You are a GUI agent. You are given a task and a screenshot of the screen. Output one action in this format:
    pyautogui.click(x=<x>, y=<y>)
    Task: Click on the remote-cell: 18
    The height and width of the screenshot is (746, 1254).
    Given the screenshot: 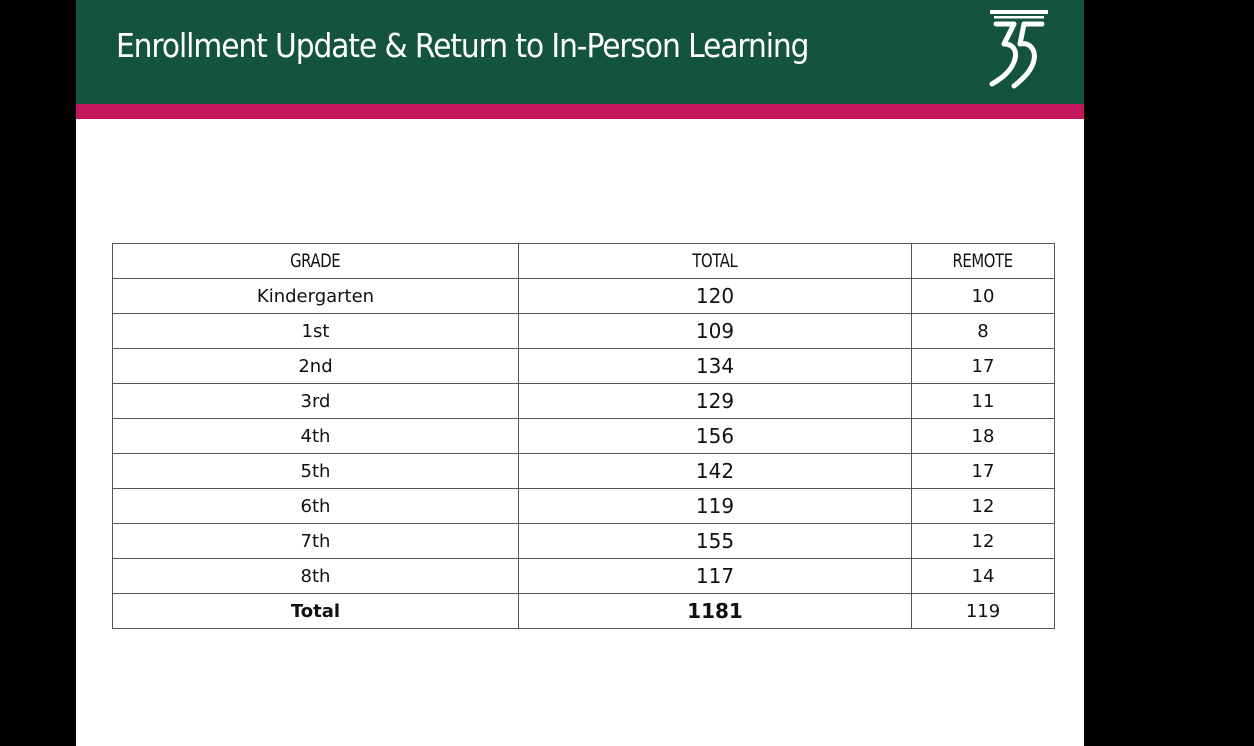 What is the action you would take?
    pyautogui.click(x=983, y=436)
    